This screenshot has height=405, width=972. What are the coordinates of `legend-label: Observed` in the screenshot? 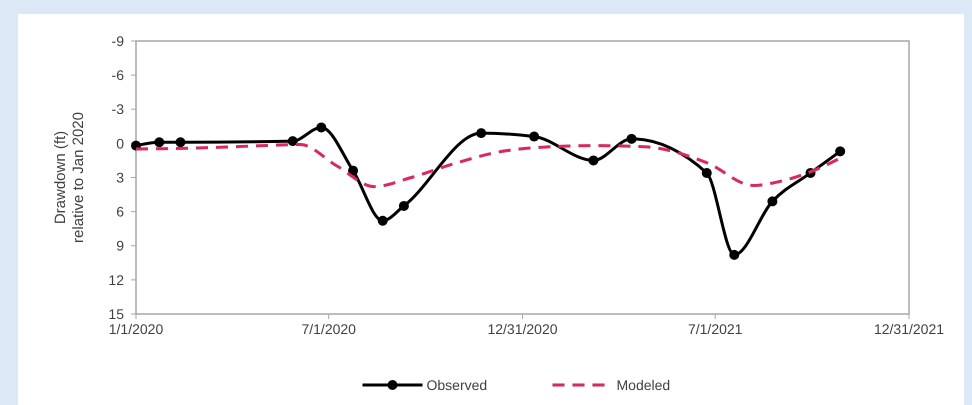 It's located at (457, 384).